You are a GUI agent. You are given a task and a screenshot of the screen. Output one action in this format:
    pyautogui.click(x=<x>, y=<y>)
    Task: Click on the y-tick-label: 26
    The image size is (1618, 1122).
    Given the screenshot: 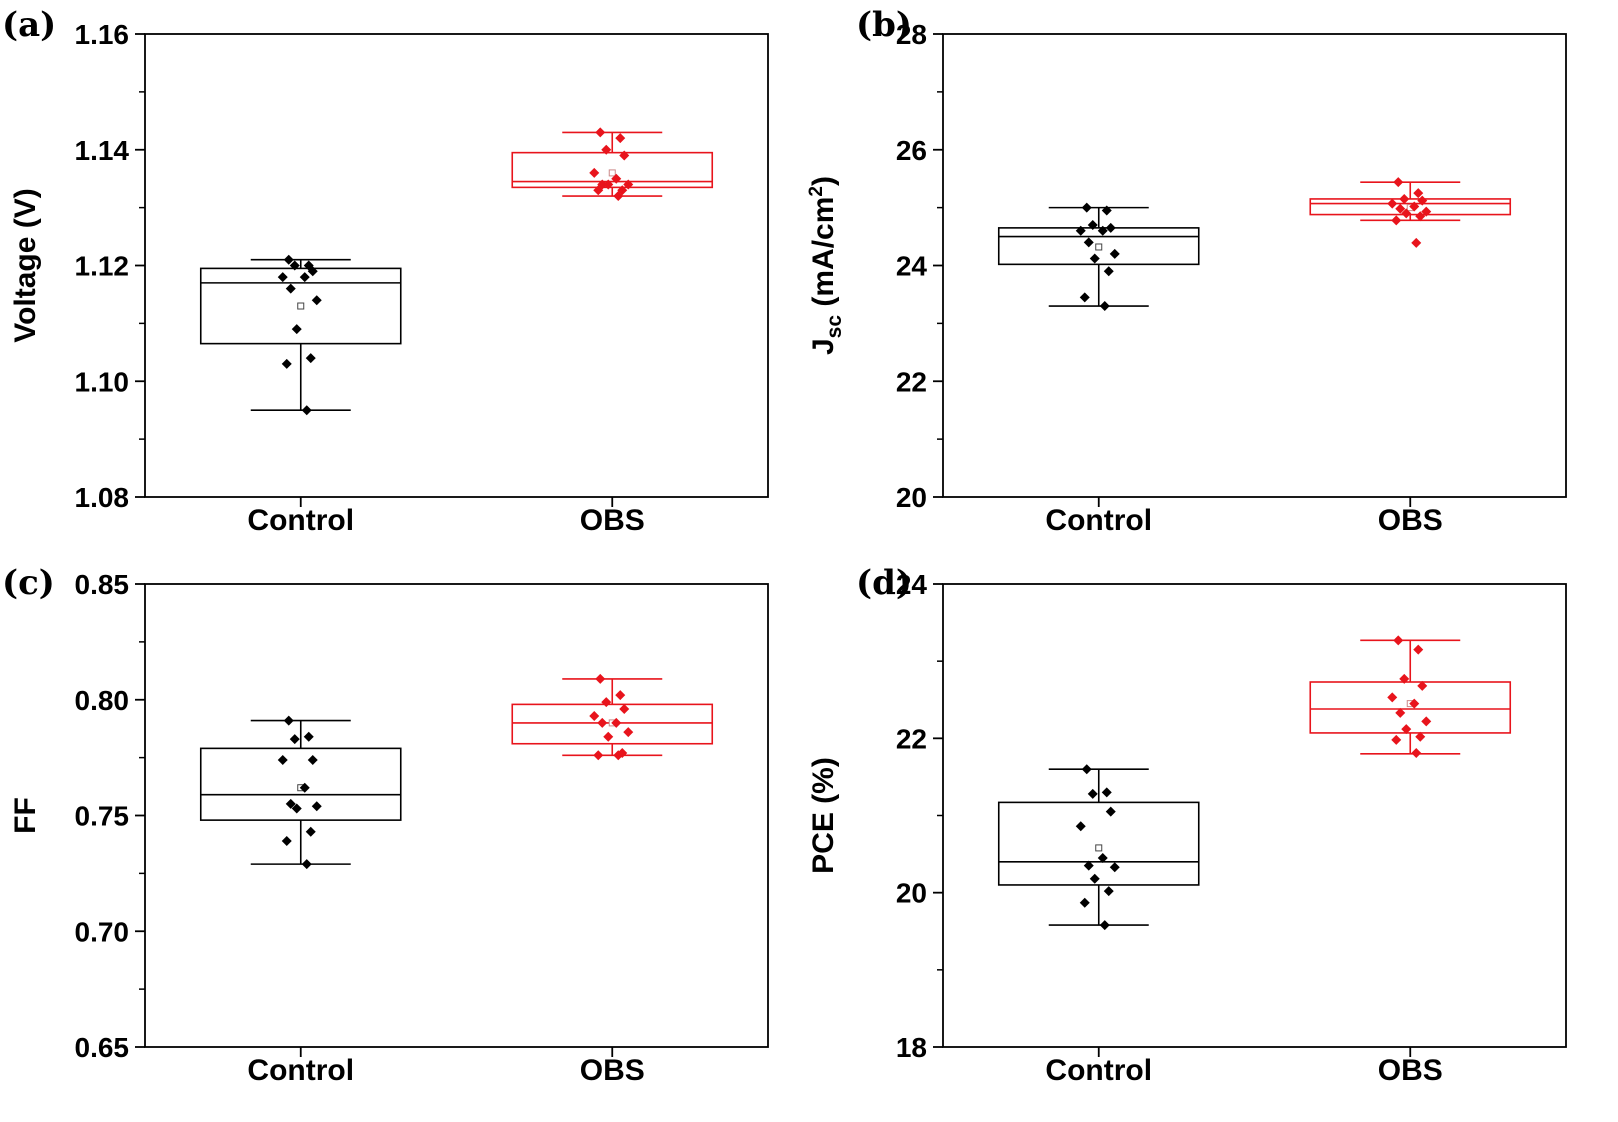 What is the action you would take?
    pyautogui.click(x=911, y=150)
    